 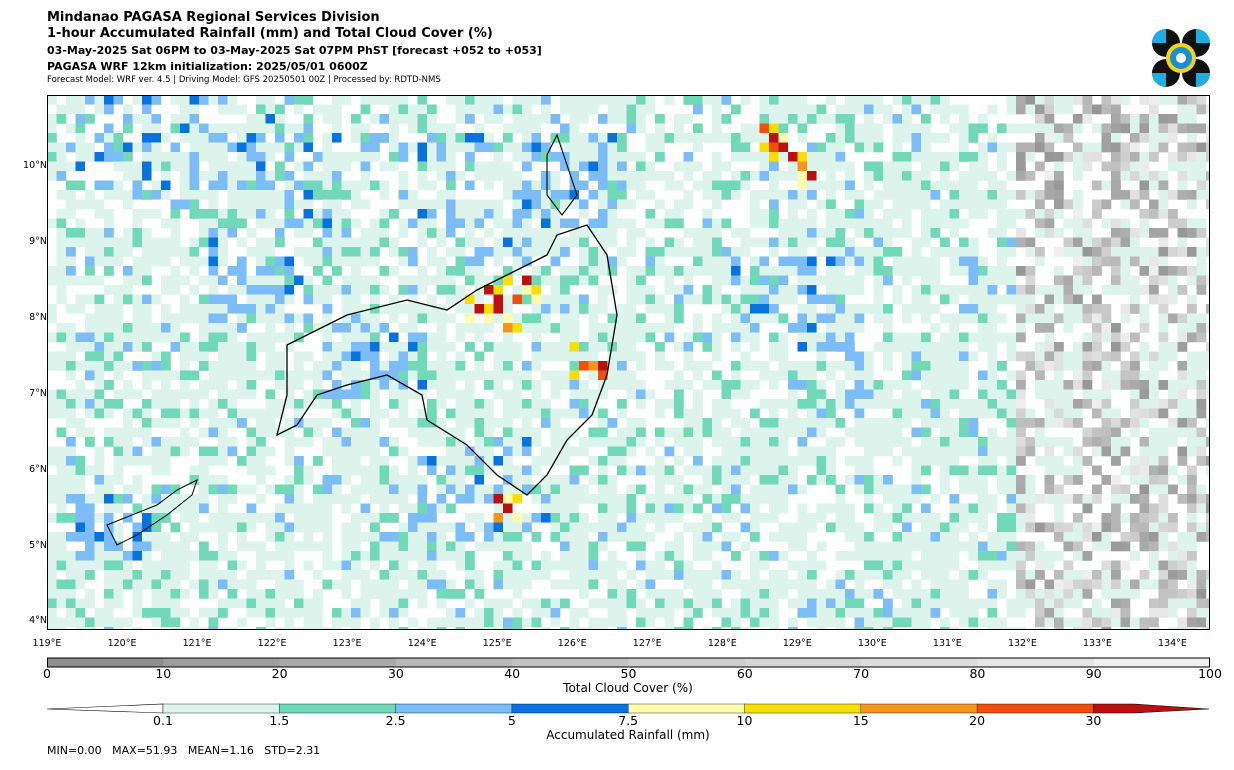 I want to click on rain-tick: 20, so click(x=977, y=720).